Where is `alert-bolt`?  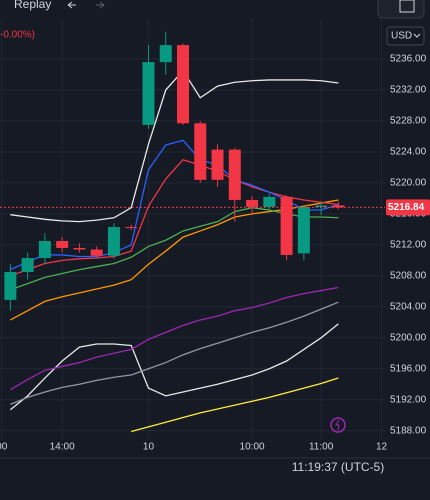
alert-bolt is located at coordinates (337, 425).